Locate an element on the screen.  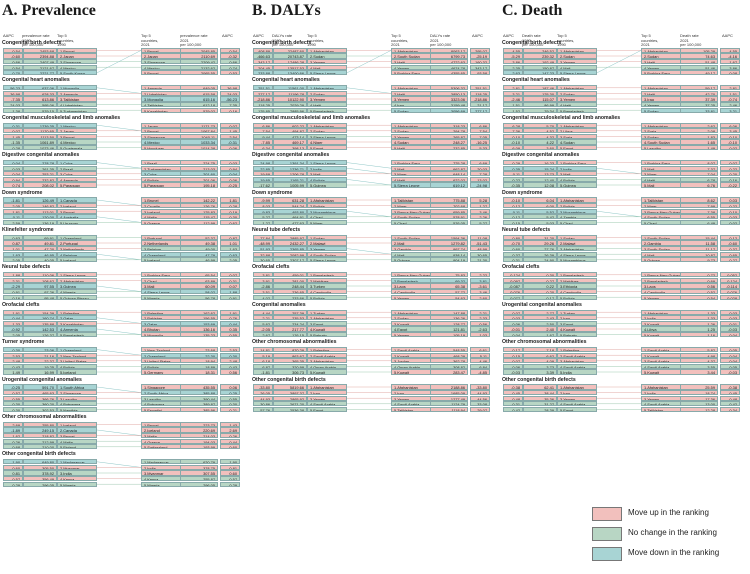
country-1990: 4.Mali is located at coordinates (315, 67).